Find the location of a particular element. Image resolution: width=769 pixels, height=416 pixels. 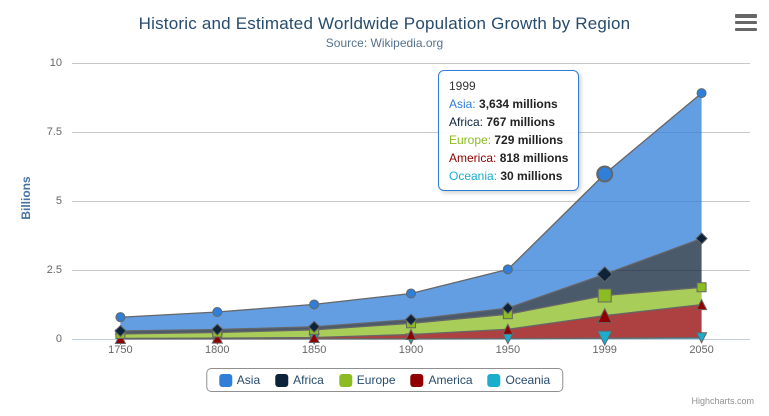

point-asia-1900 is located at coordinates (411, 293).